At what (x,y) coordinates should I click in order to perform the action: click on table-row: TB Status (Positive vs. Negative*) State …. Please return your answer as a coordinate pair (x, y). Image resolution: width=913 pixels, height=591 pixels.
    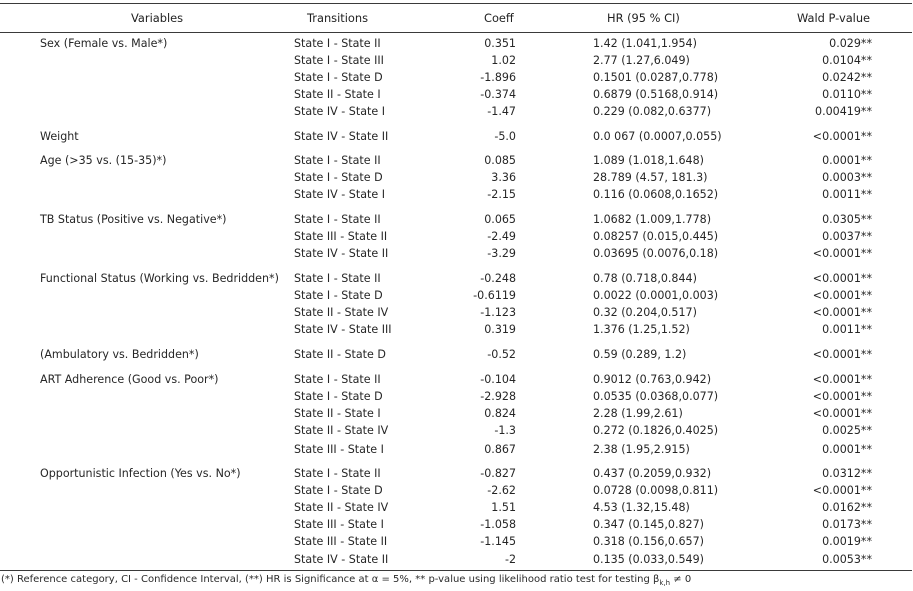
    Looking at the image, I should click on (456, 219).